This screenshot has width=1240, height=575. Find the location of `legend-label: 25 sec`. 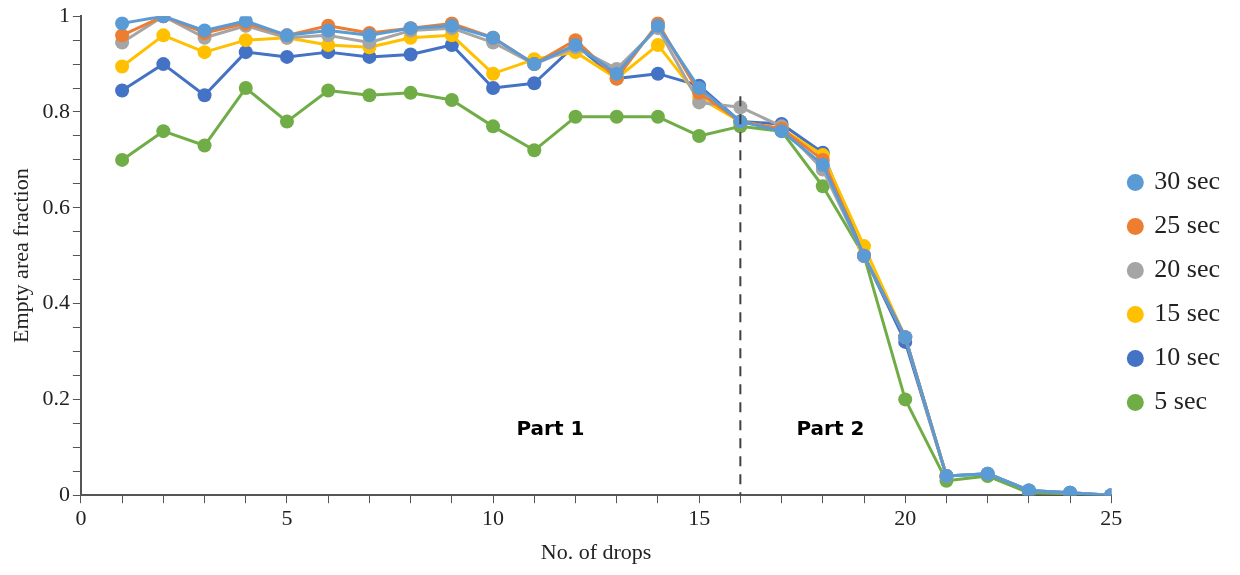

legend-label: 25 sec is located at coordinates (1187, 225).